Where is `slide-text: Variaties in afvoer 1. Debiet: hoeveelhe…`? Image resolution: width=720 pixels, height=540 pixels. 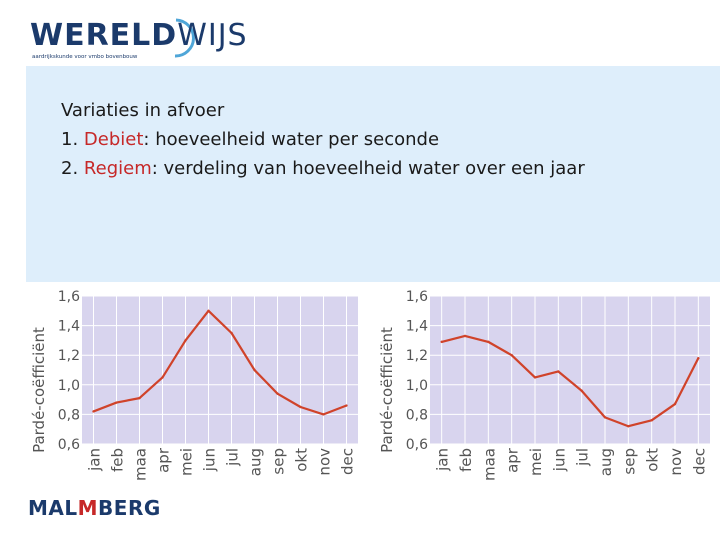 slide-text: Variaties in afvoer 1. Debiet: hoeveelhe… is located at coordinates (323, 139).